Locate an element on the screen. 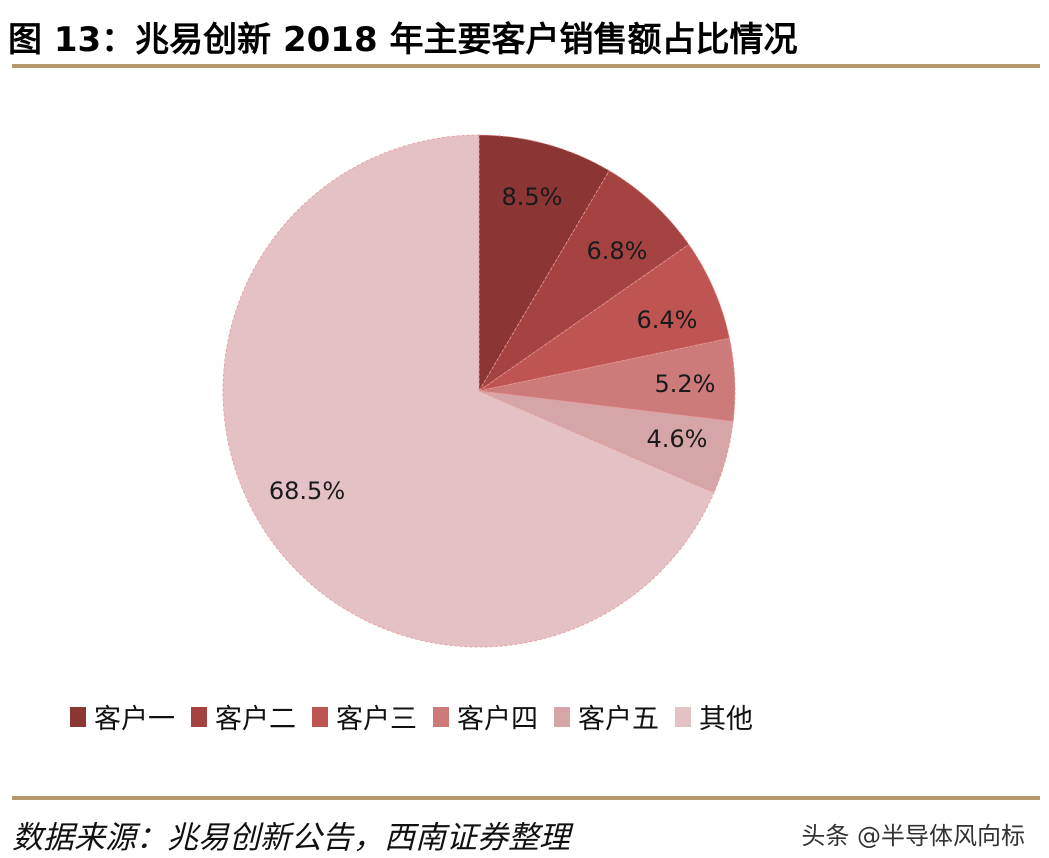 Image resolution: width=1049 pixels, height=858 pixels. legend-item-customer-1: 客户一 is located at coordinates (122, 716).